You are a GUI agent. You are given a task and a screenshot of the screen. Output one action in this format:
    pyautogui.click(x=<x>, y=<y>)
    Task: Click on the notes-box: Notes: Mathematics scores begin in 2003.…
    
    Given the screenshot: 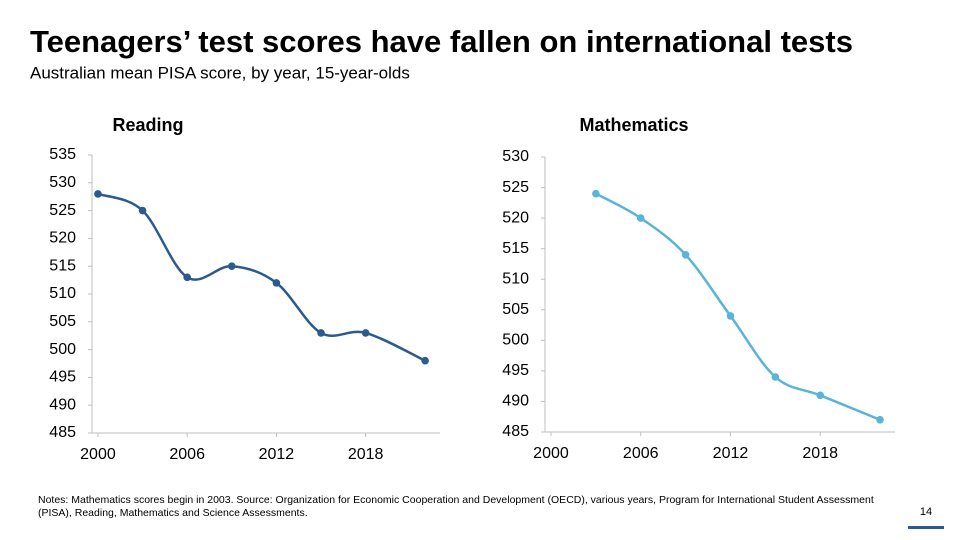 What is the action you would take?
    pyautogui.click(x=456, y=506)
    